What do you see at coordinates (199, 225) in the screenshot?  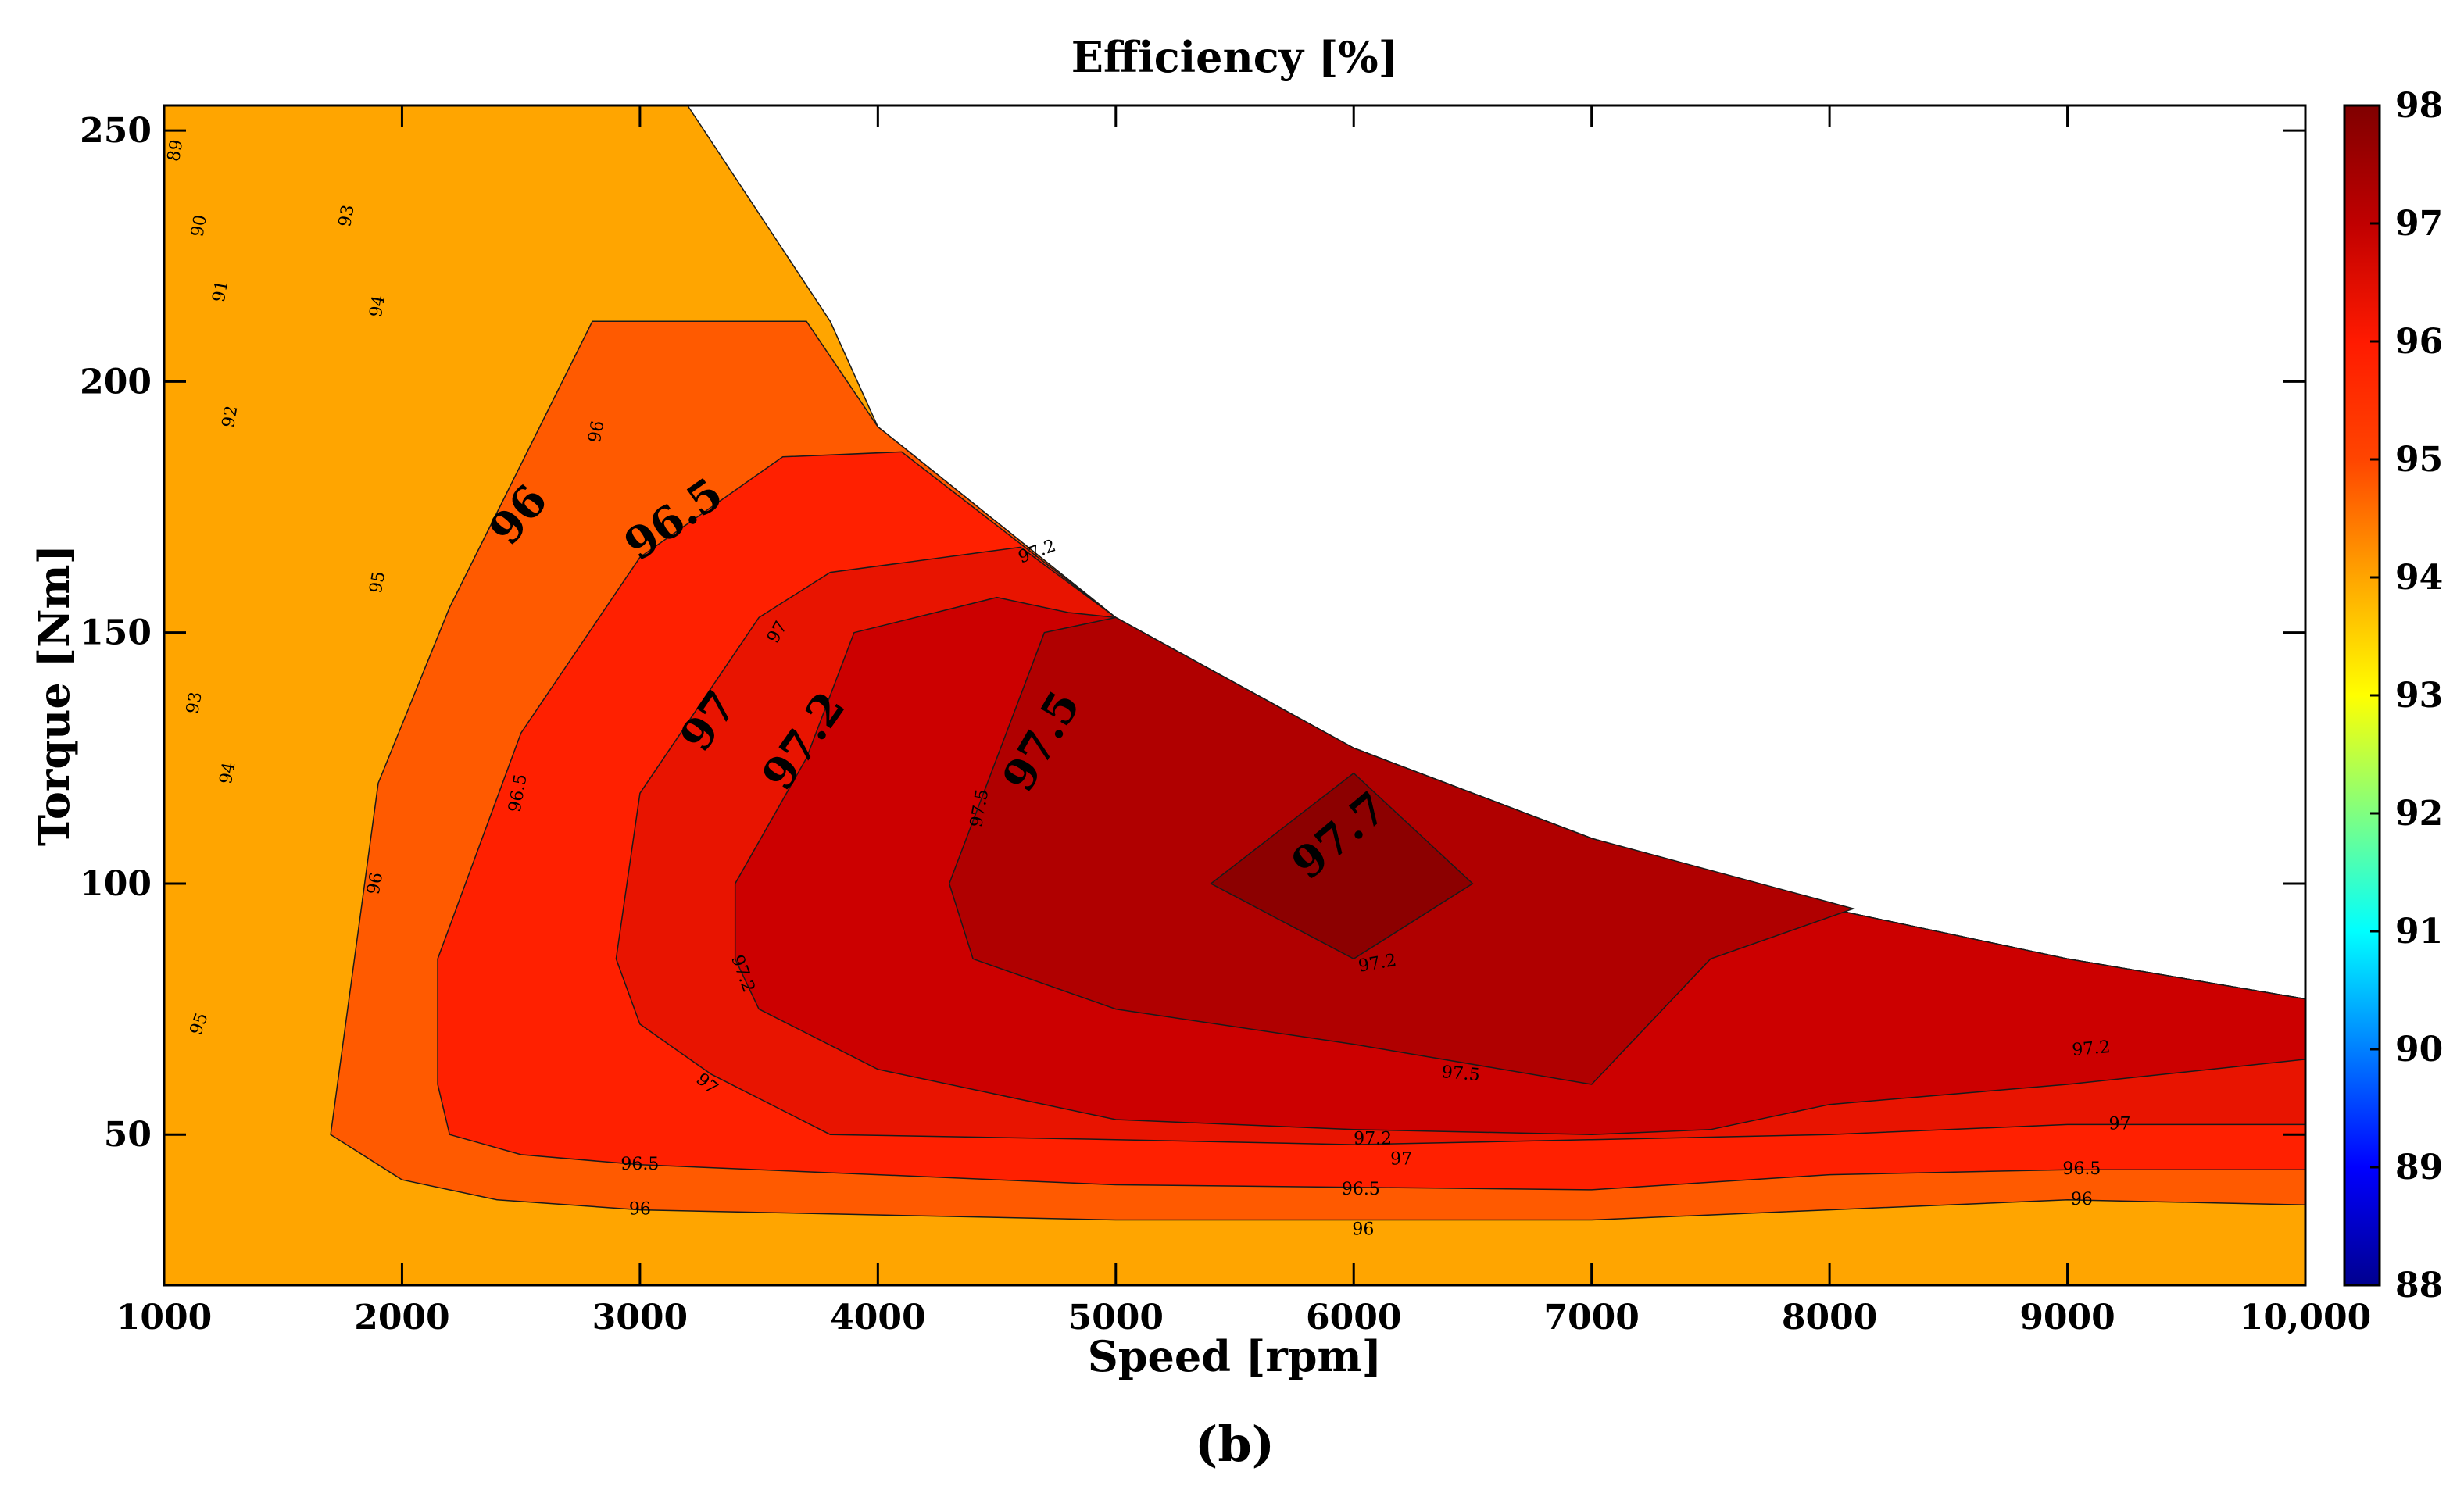 I see `contour-label-90: 90` at bounding box center [199, 225].